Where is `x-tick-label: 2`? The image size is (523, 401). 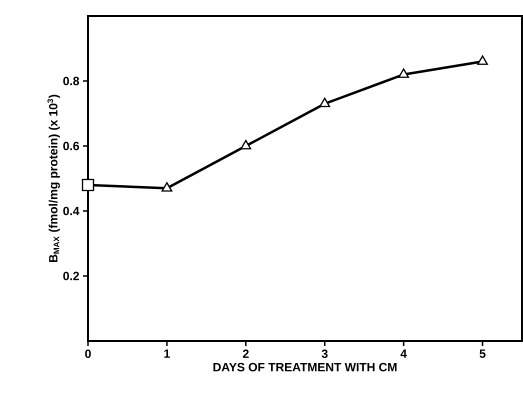 x-tick-label: 2 is located at coordinates (245, 354).